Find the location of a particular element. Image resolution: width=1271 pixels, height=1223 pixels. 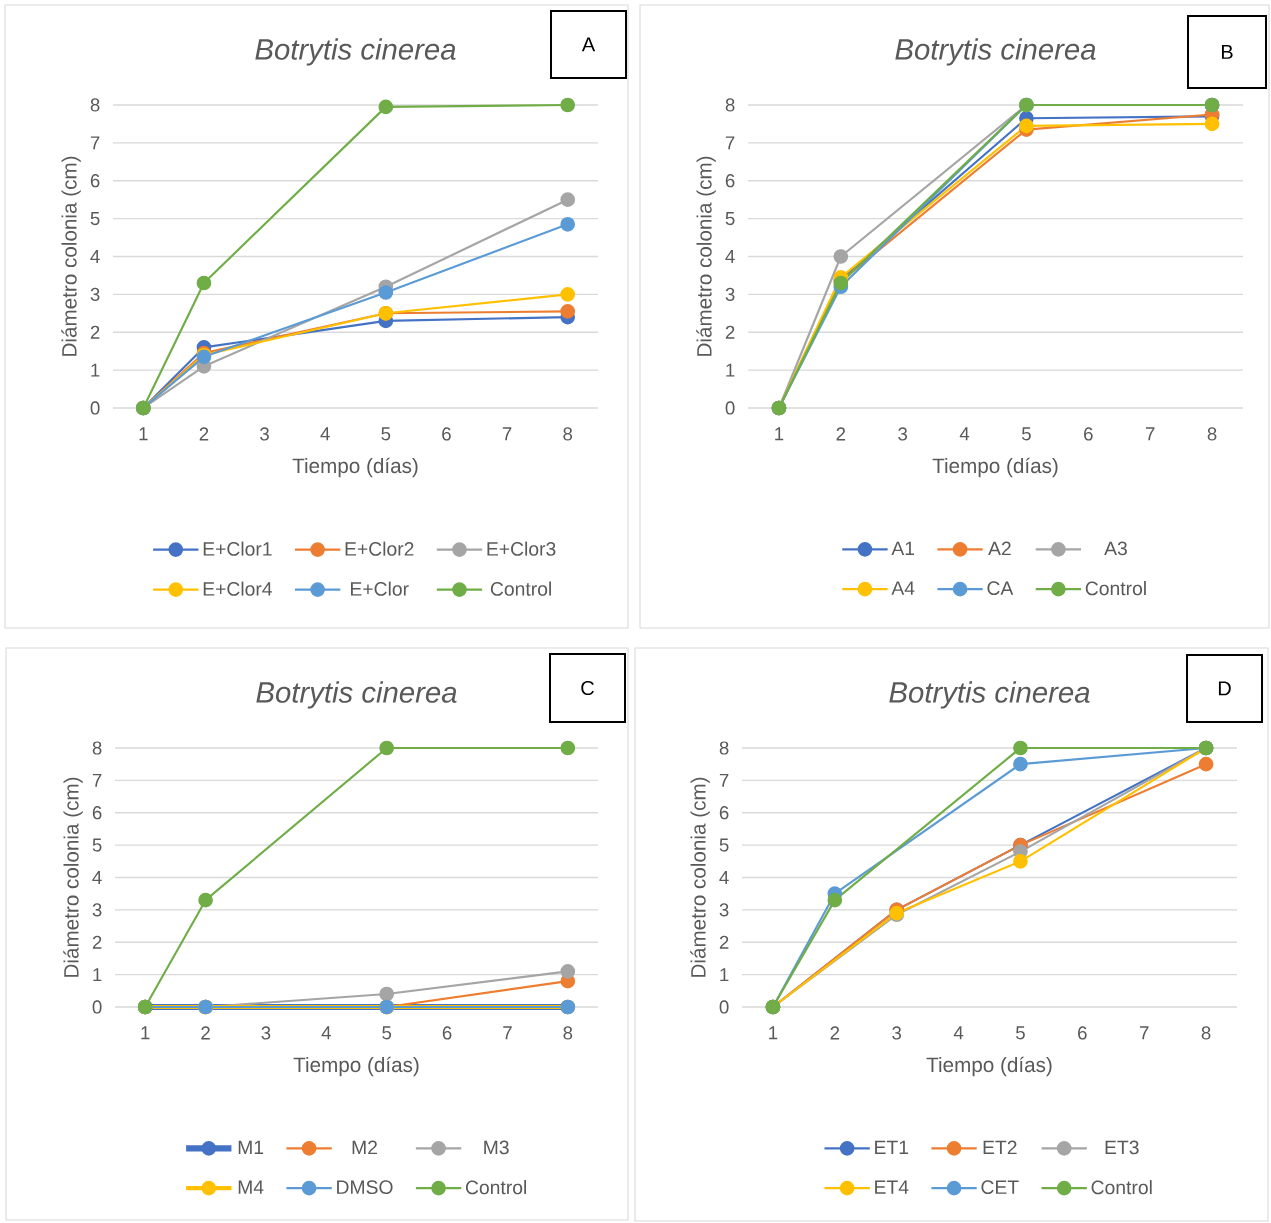

text: C is located at coordinates (587, 688).